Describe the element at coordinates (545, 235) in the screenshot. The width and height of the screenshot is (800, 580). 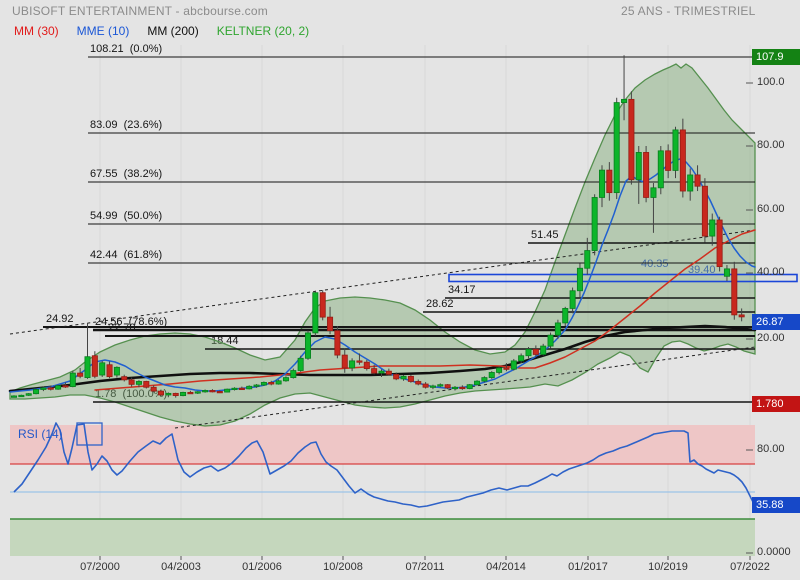
I see `price-level-label-0: 51.45` at that location.